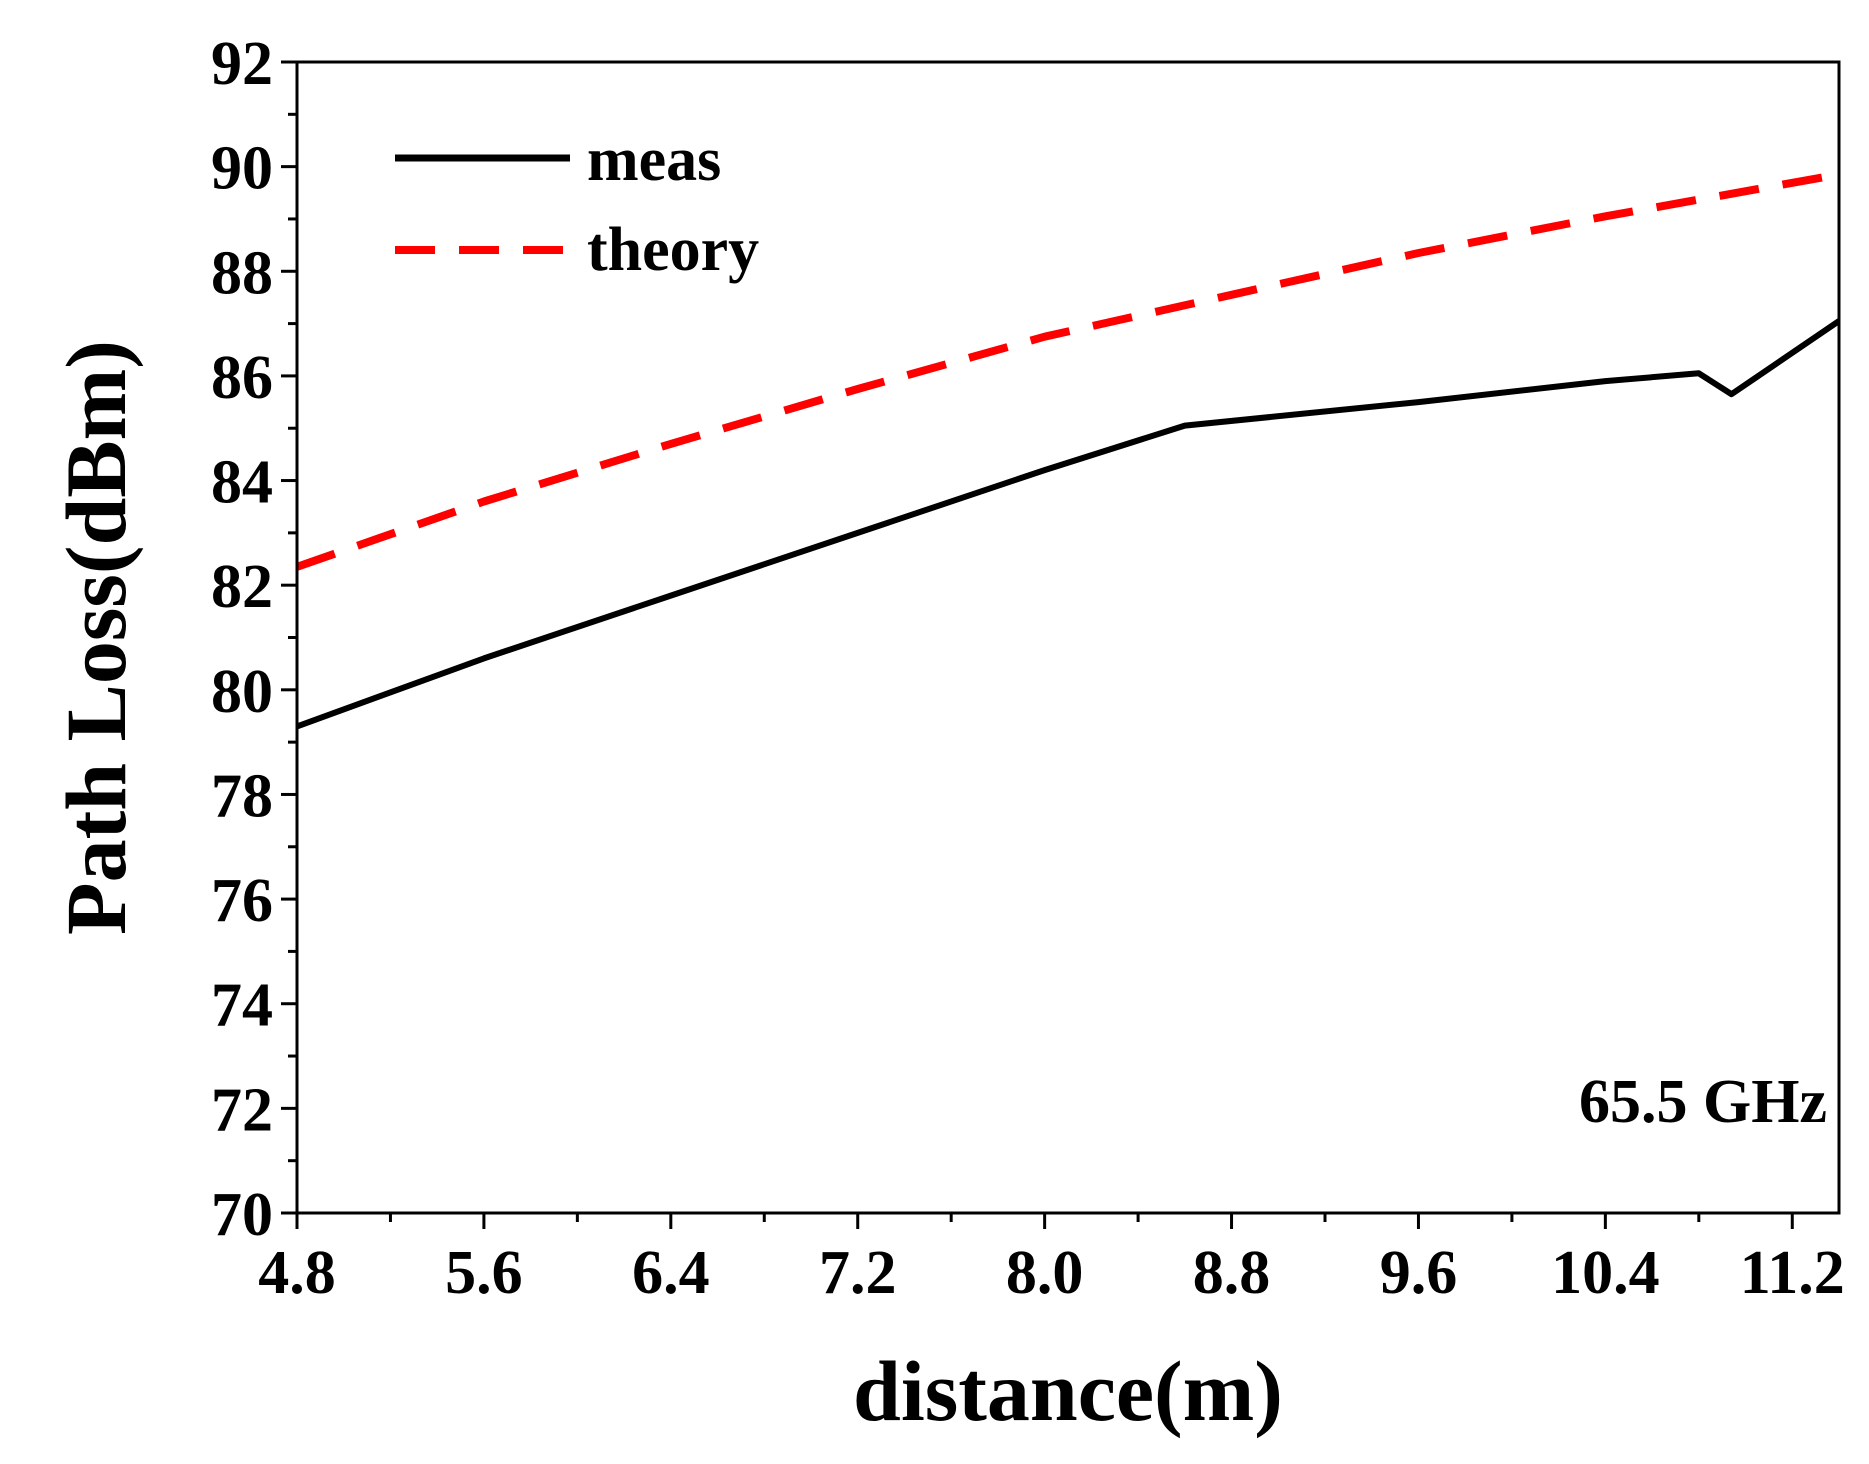 This screenshot has height=1464, width=1869. What do you see at coordinates (297, 1273) in the screenshot?
I see `x-tick-label: 4.8` at bounding box center [297, 1273].